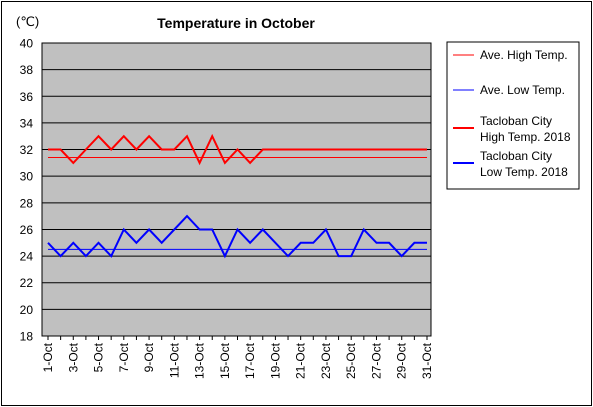 This screenshot has height=407, width=593. I want to click on x-tick-label: 29-Oct, so click(402, 360).